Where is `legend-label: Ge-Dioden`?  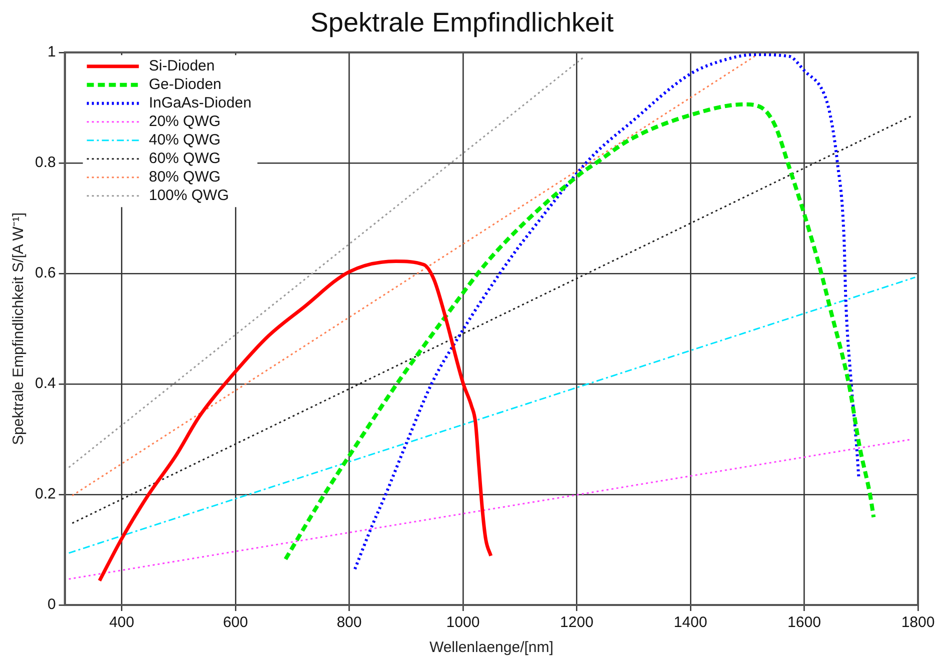 legend-label: Ge-Dioden is located at coordinates (185, 85).